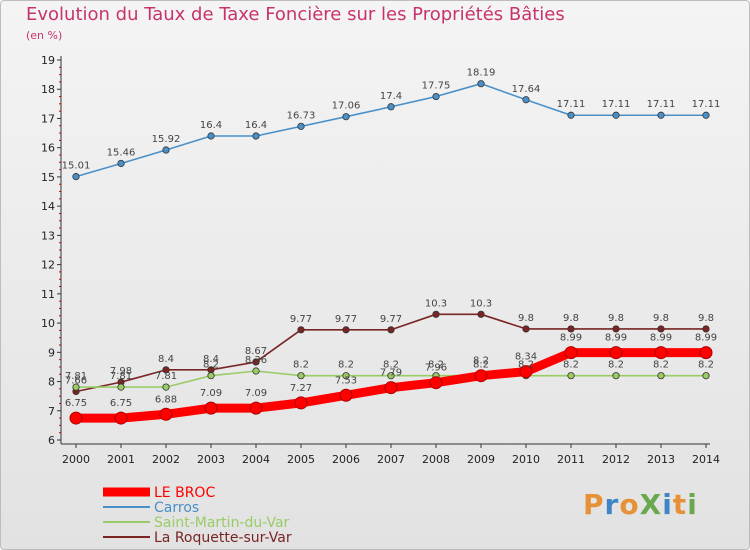 The image size is (750, 550). What do you see at coordinates (391, 96) in the screenshot?
I see `data-label: 17.4` at bounding box center [391, 96].